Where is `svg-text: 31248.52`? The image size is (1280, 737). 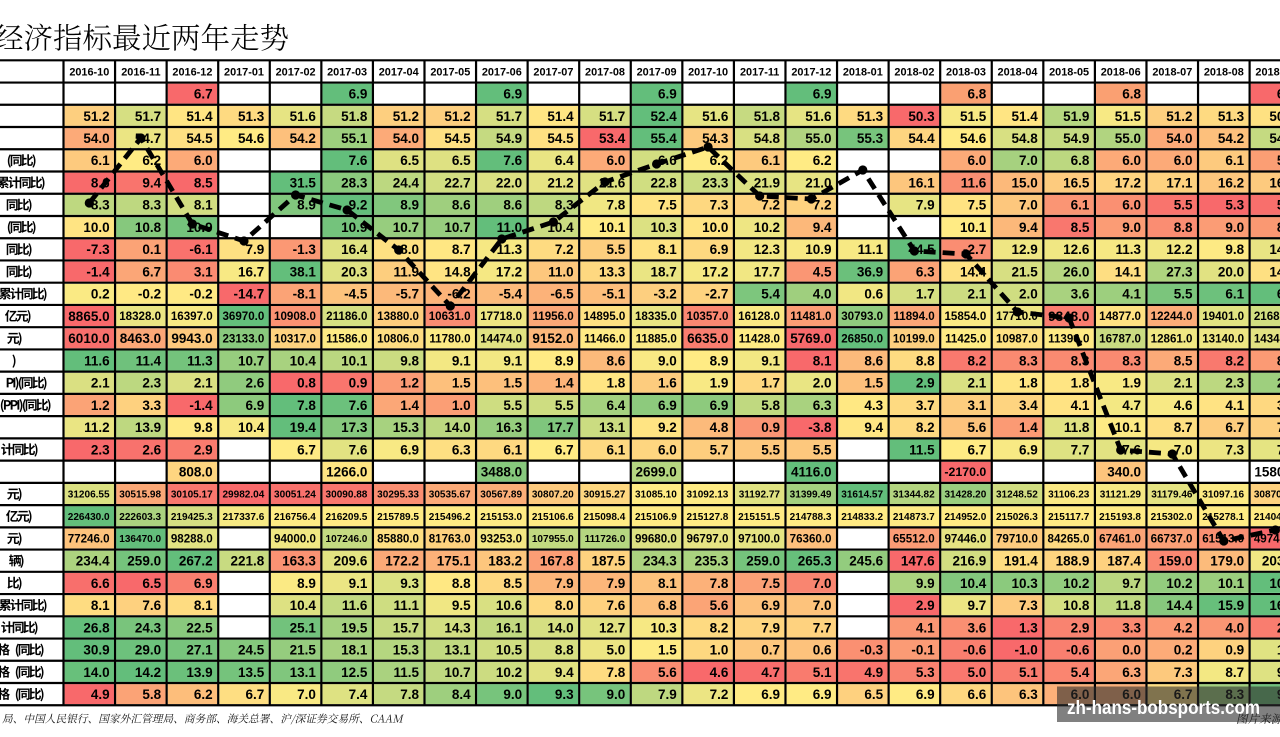 svg-text: 31248.52 is located at coordinates (1017, 495).